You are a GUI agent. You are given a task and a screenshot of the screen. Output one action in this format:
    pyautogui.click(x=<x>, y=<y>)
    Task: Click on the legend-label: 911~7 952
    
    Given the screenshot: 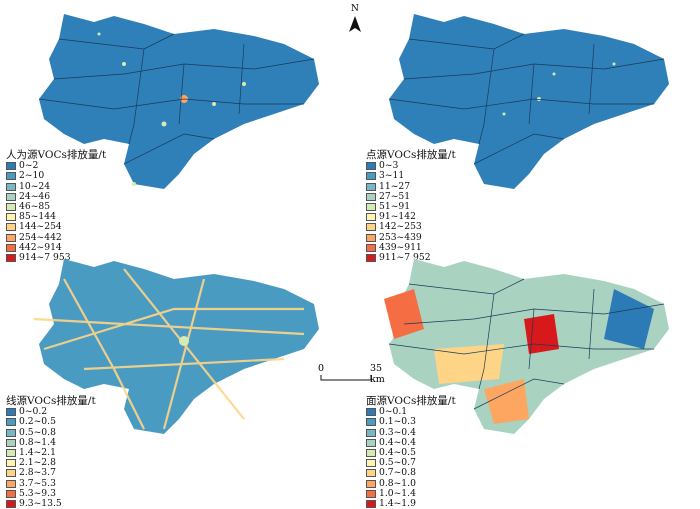 What is the action you would take?
    pyautogui.click(x=405, y=257)
    